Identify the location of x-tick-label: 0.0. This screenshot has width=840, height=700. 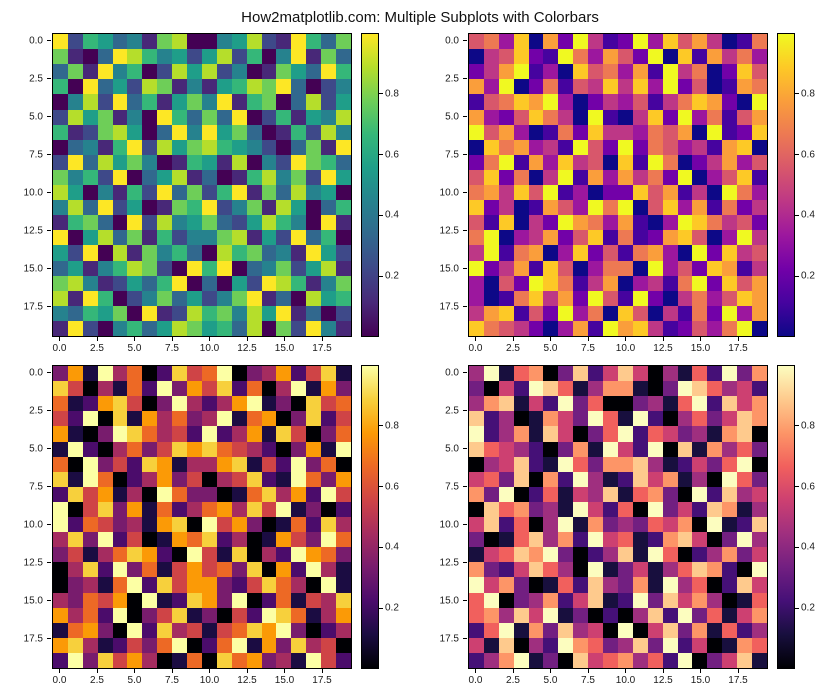
(475, 348).